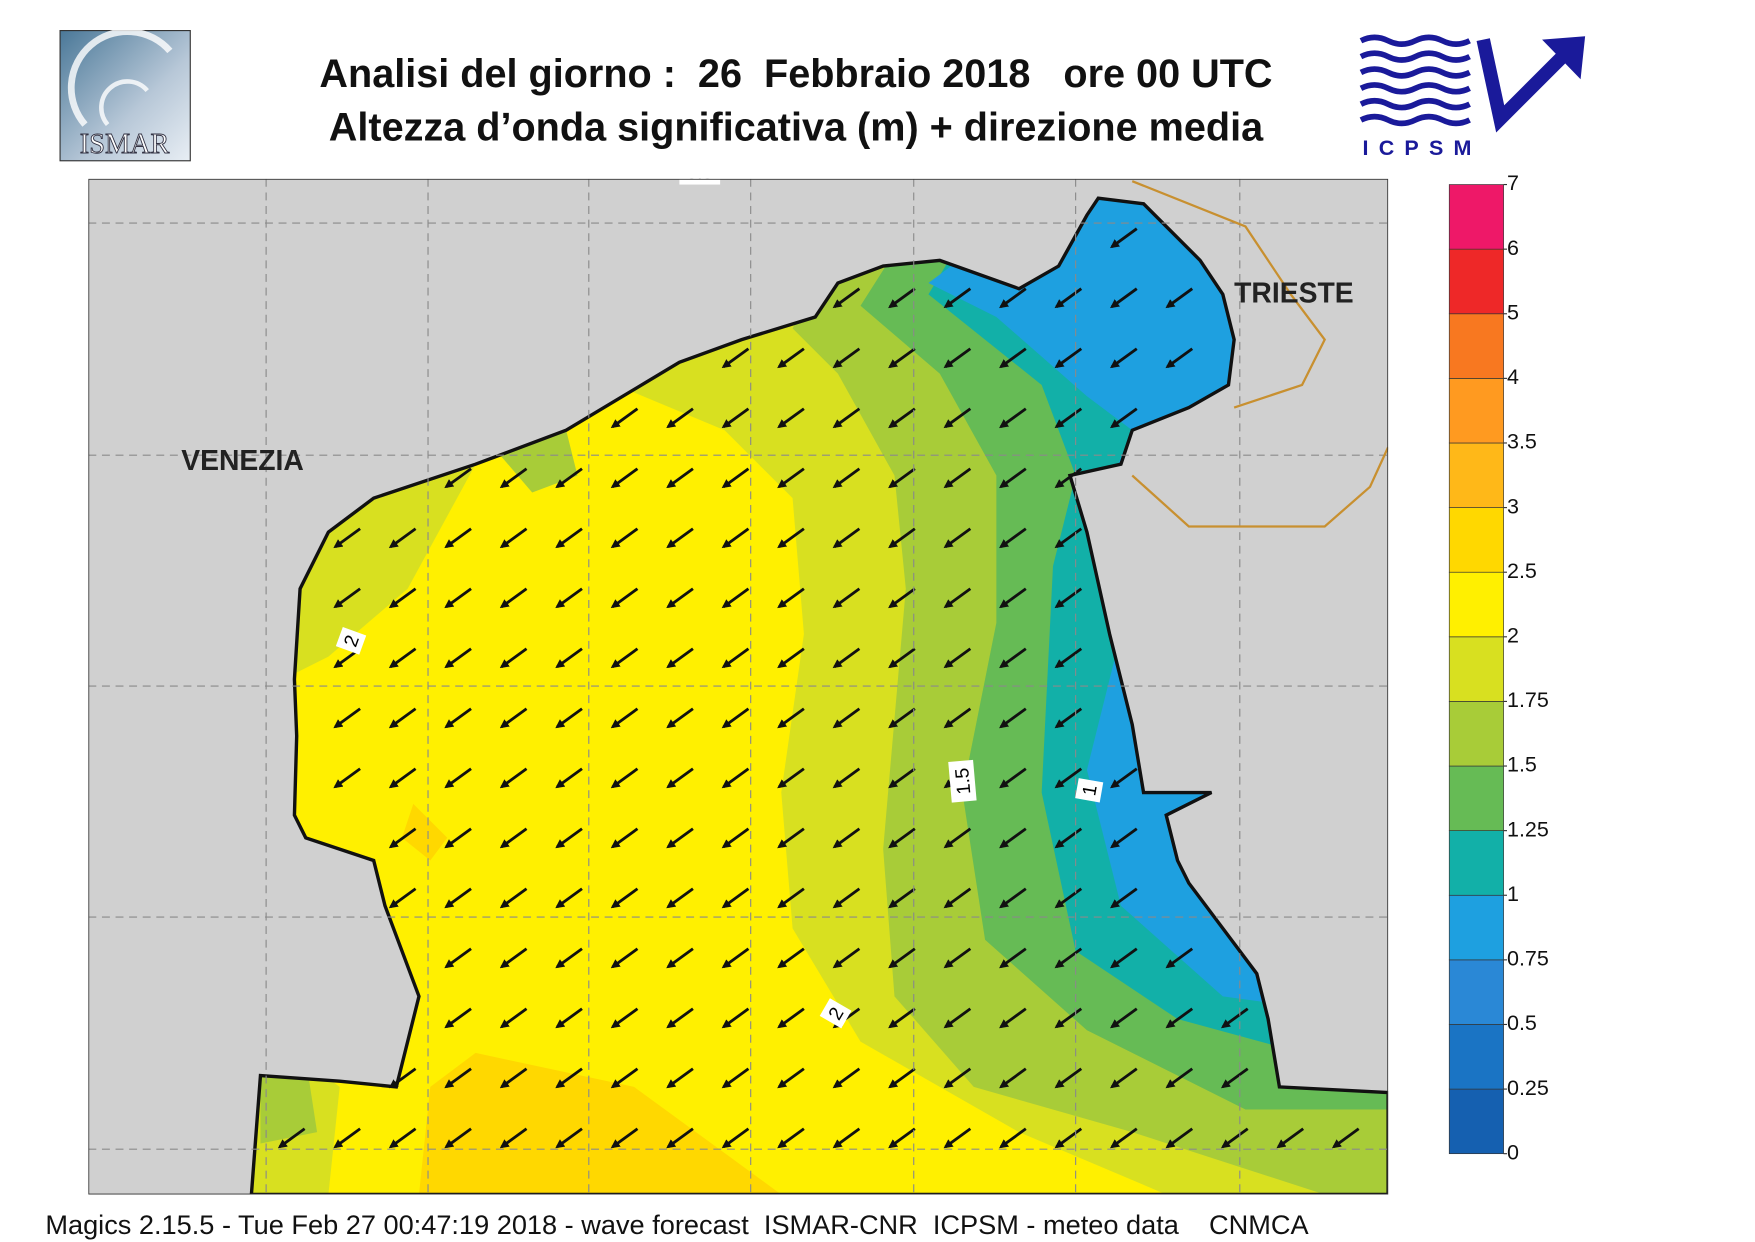  What do you see at coordinates (1513, 183) in the screenshot?
I see `colorbar-label: 7` at bounding box center [1513, 183].